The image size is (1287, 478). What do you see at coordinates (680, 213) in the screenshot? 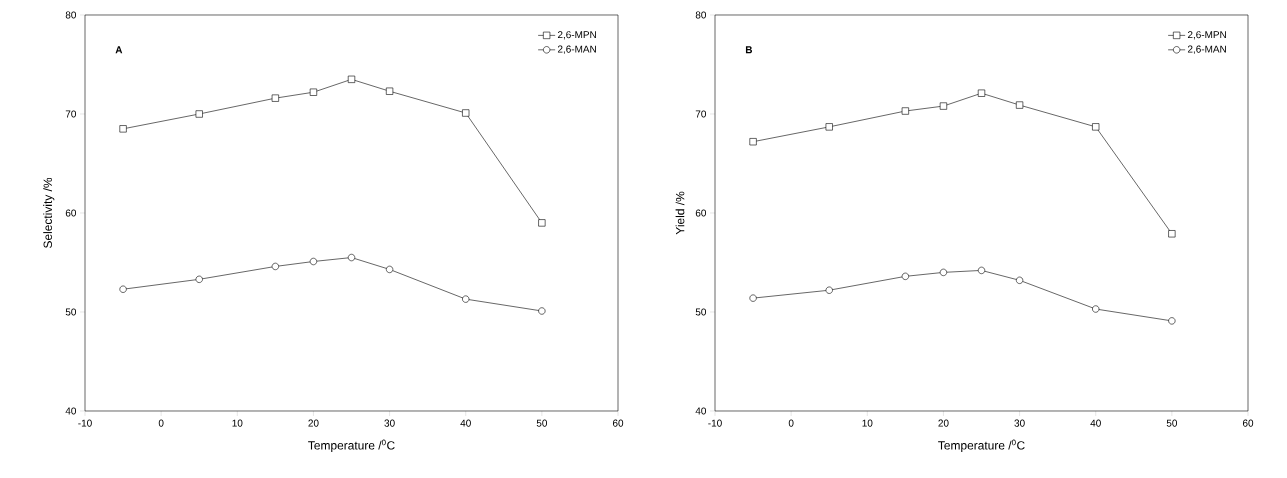
I see `y-axis-title: Yield /%` at bounding box center [680, 213].